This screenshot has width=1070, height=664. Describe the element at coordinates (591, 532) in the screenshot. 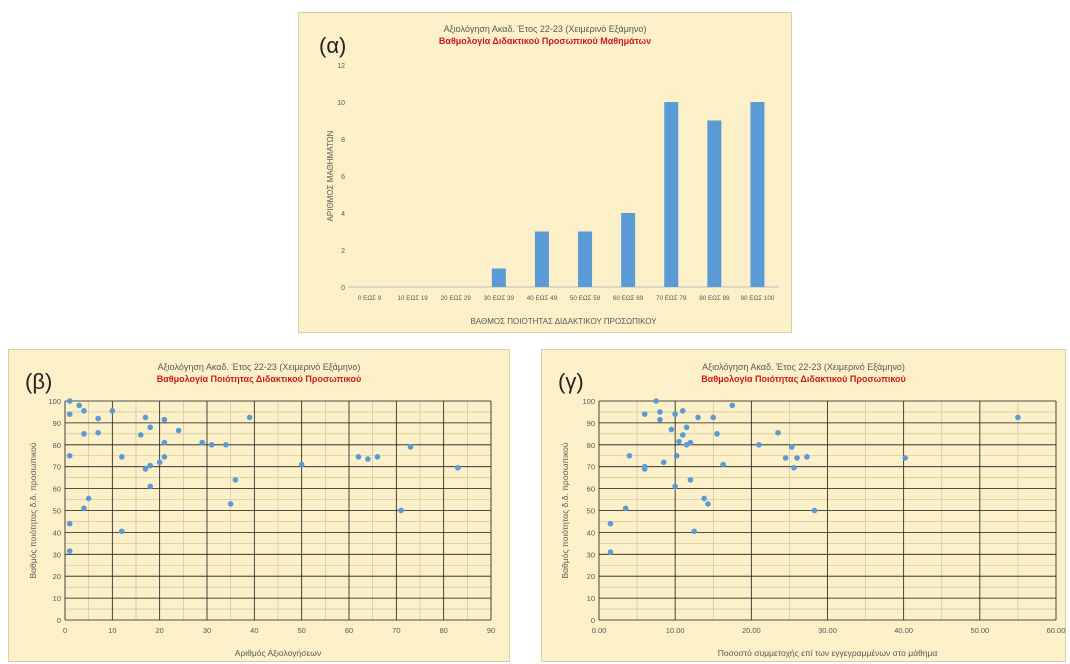

I see `y-tick-label: 40` at that location.